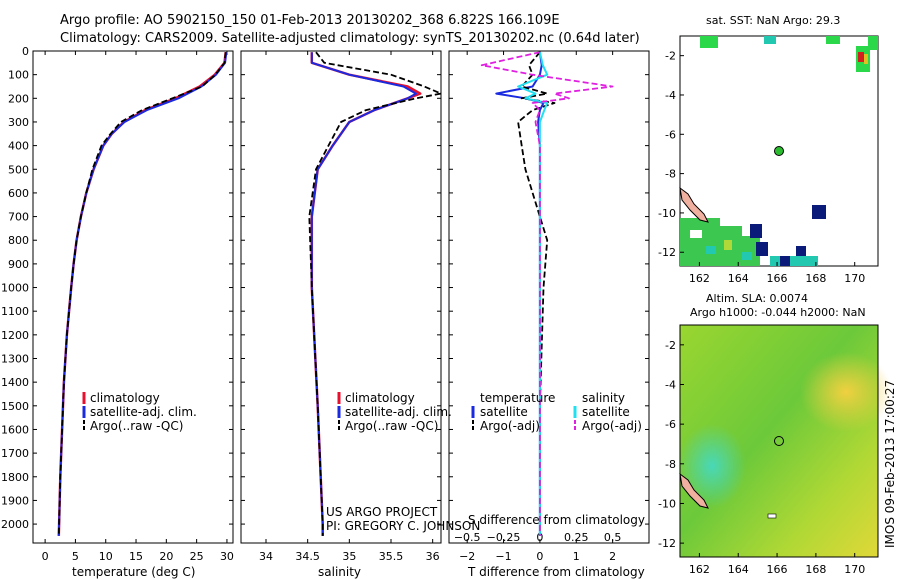 This screenshot has height=580, width=900. I want to click on sla-map-frame, so click(779, 441).